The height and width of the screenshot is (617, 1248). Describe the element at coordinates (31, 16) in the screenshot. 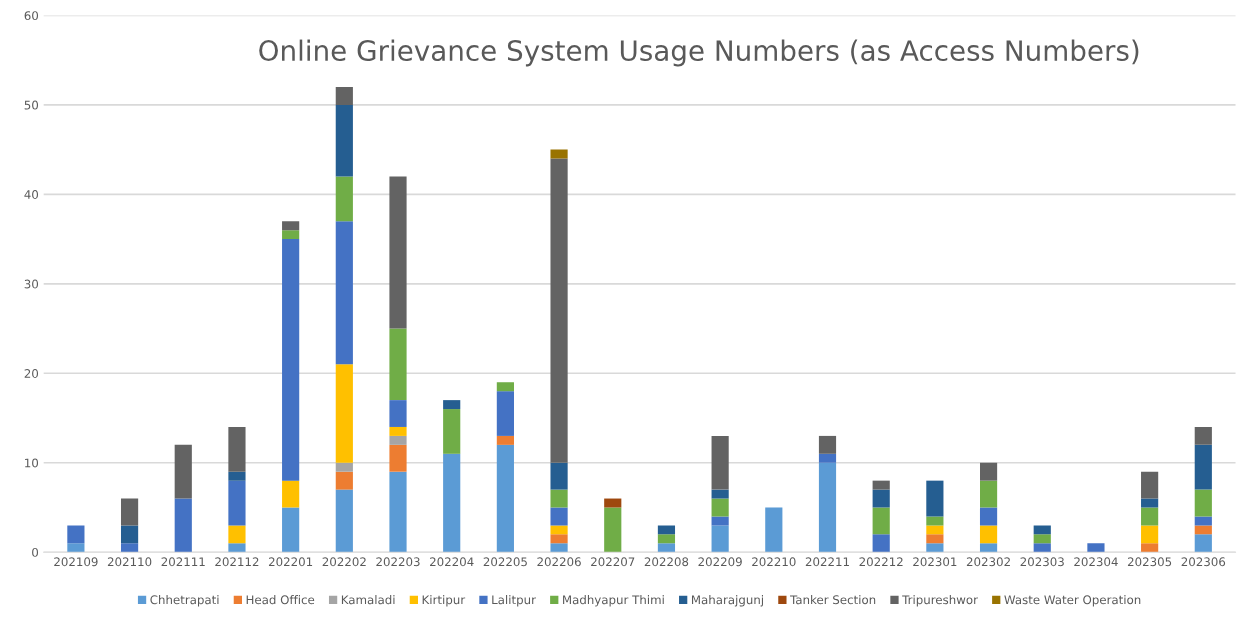

I see `y-tick-label: 60` at that location.